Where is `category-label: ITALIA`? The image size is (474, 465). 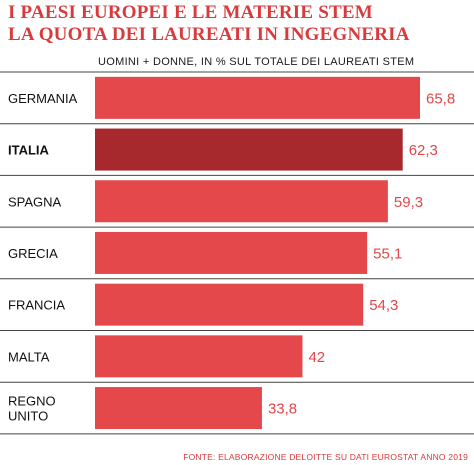 category-label: ITALIA is located at coordinates (29, 150).